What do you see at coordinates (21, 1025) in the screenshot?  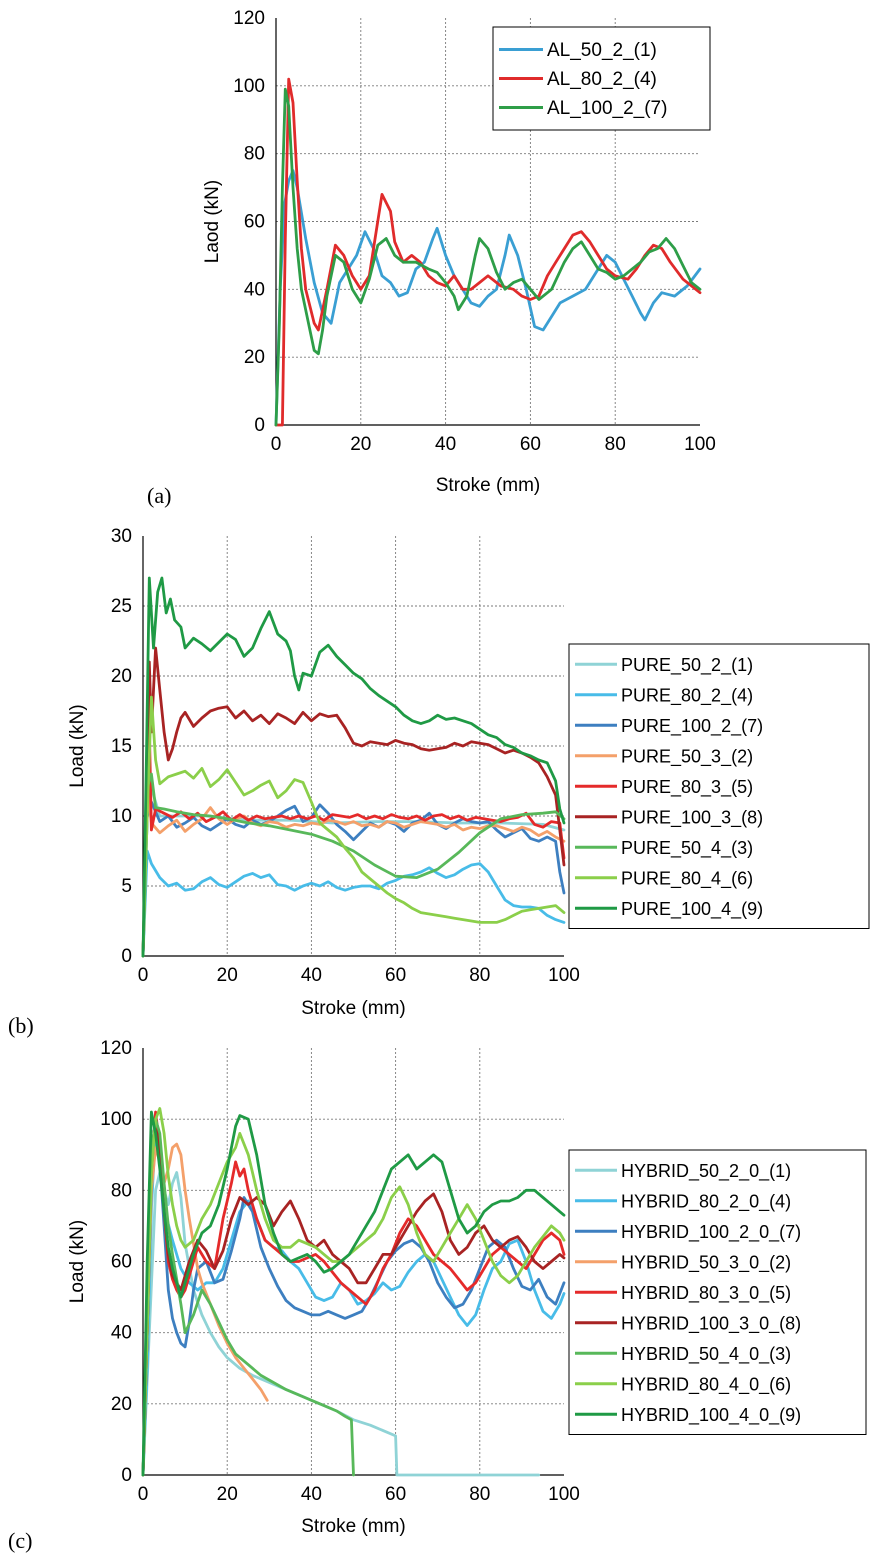 I see `panel-label-b: (b)` at bounding box center [21, 1025].